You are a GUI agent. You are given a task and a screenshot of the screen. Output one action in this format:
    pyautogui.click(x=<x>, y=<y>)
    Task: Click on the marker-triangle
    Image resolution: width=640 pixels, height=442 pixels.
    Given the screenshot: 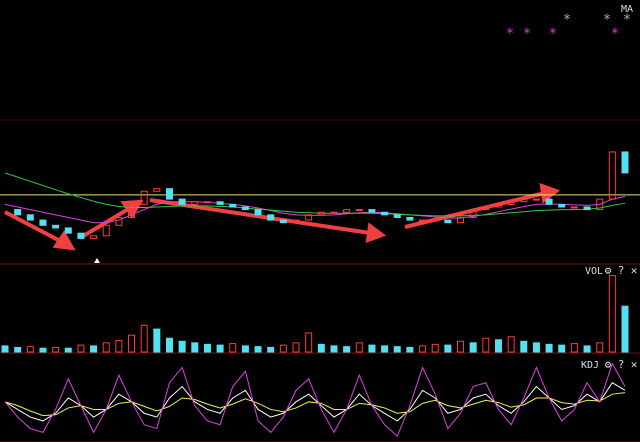 What is the action you would take?
    pyautogui.click(x=97, y=260)
    